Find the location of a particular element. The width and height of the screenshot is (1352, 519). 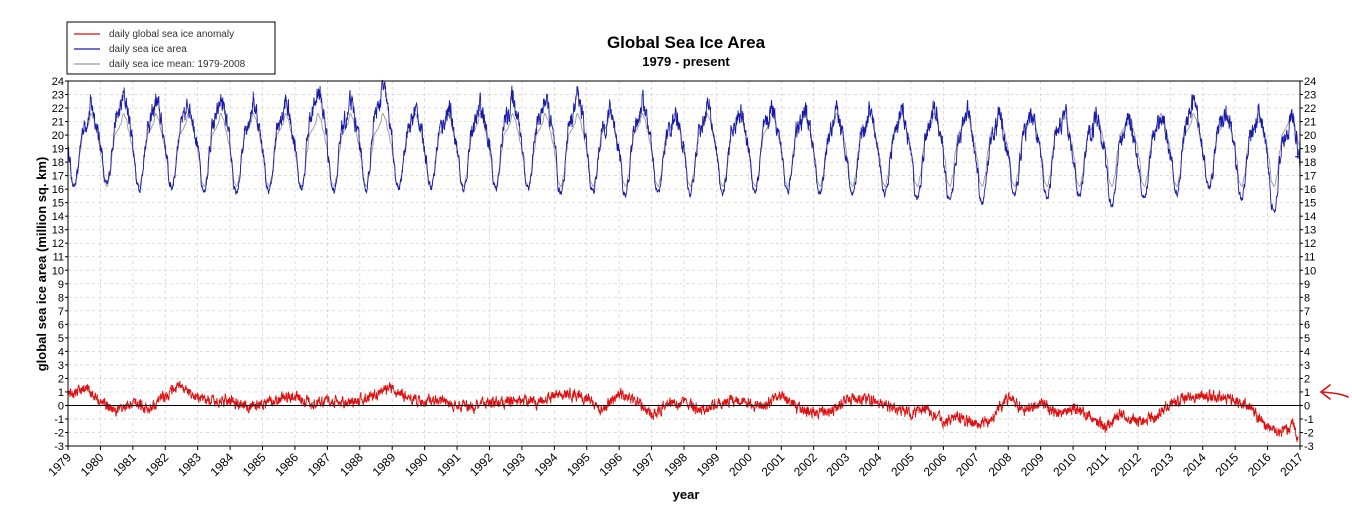

y-tick-label-left: 2 is located at coordinates (61, 379).